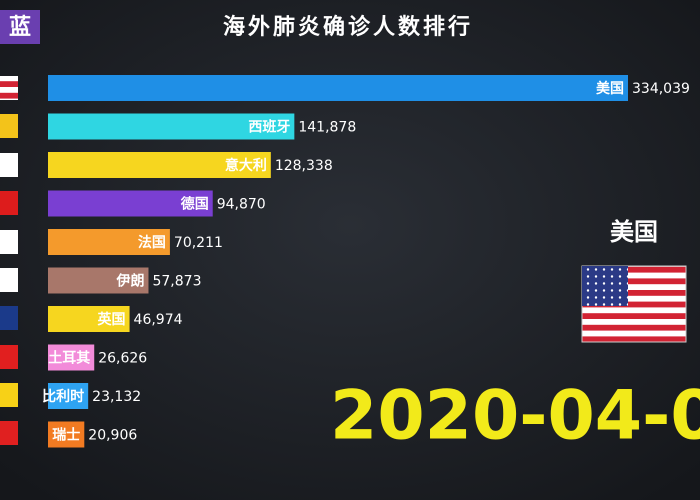  What do you see at coordinates (327, 128) in the screenshot?
I see `value-label: 141,878` at bounding box center [327, 128].